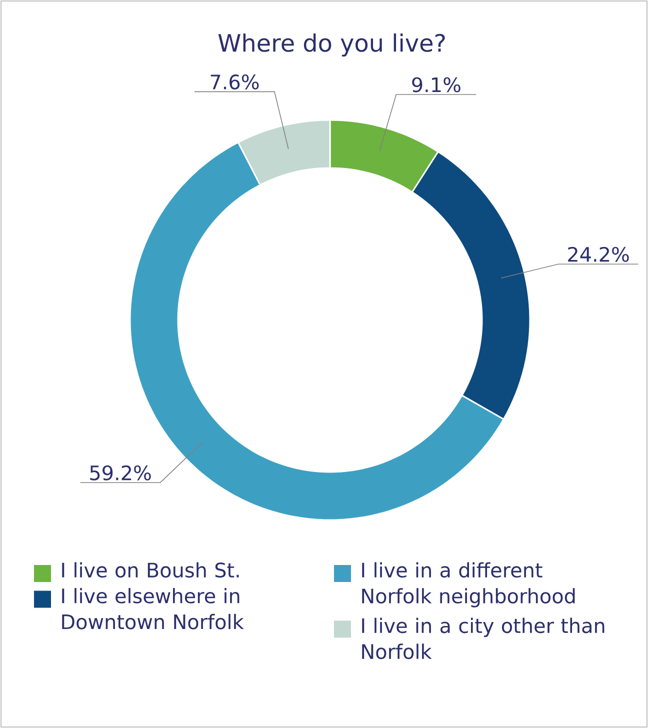  What do you see at coordinates (331, 45) in the screenshot?
I see `chart-title: Where do you live?` at bounding box center [331, 45].